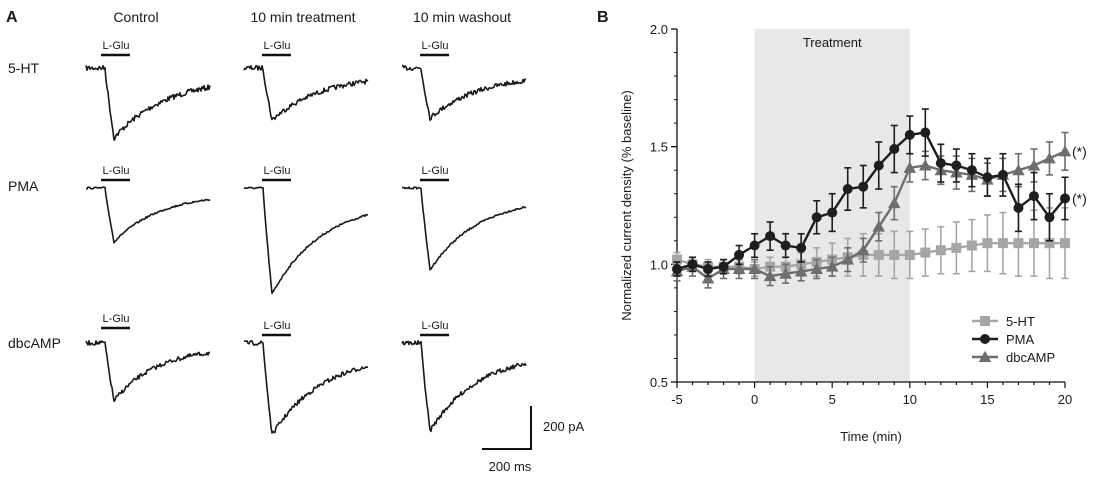  Describe the element at coordinates (34, 343) in the screenshot. I see `row-label-dbcamp: dbcAMP` at that location.